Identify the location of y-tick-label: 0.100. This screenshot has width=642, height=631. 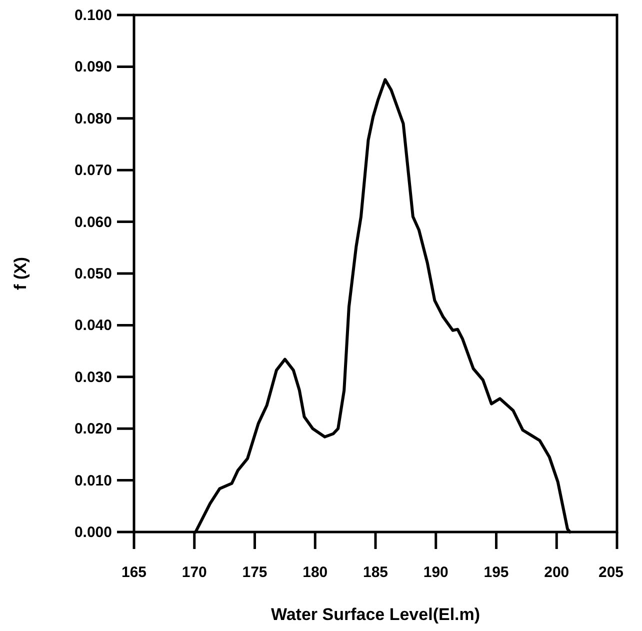
(93, 15).